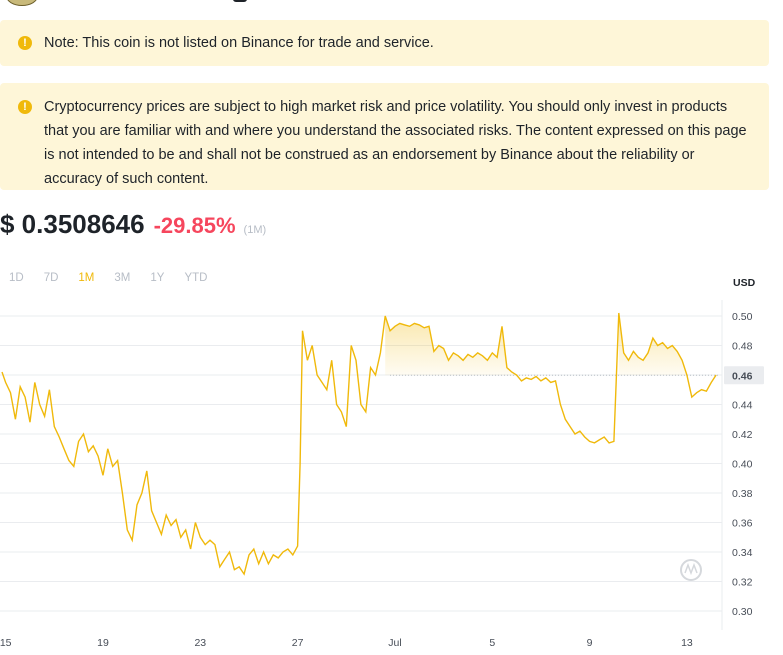 This screenshot has width=783, height=655. What do you see at coordinates (742, 553) in the screenshot?
I see `y-tick-label: 0.34` at bounding box center [742, 553].